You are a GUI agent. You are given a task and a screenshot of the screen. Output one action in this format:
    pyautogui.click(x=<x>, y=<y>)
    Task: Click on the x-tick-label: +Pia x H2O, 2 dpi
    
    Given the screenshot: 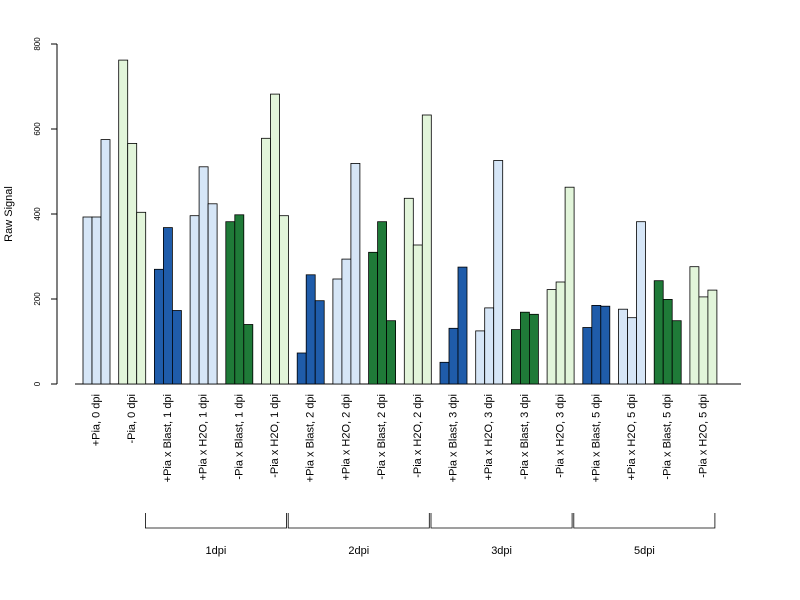 What is the action you would take?
    pyautogui.click(x=346, y=437)
    